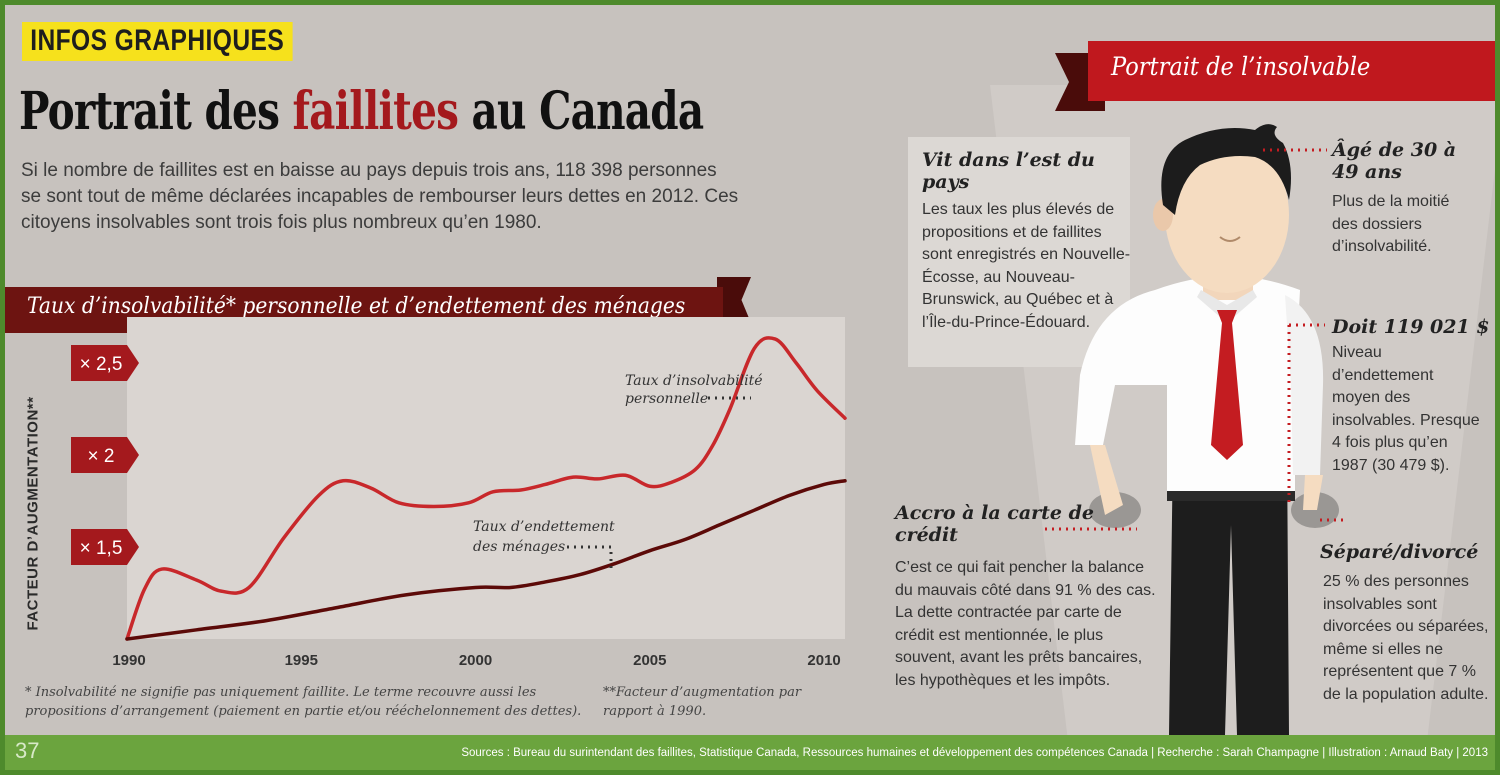 This screenshot has height=775, width=1500. I want to click on title-part1: Portrait des, so click(156, 111).